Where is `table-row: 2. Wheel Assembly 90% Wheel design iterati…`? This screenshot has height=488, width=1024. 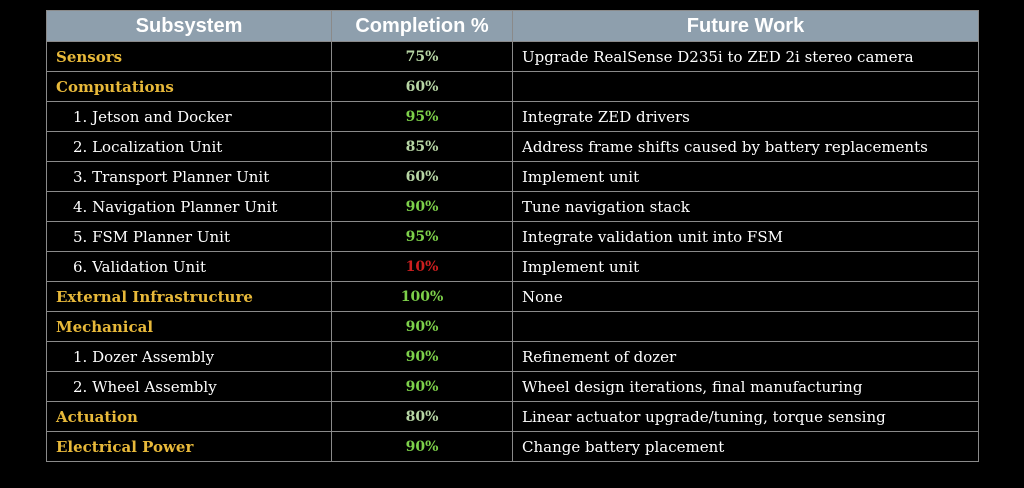 table-row: 2. Wheel Assembly 90% Wheel design iterati… is located at coordinates (512, 386).